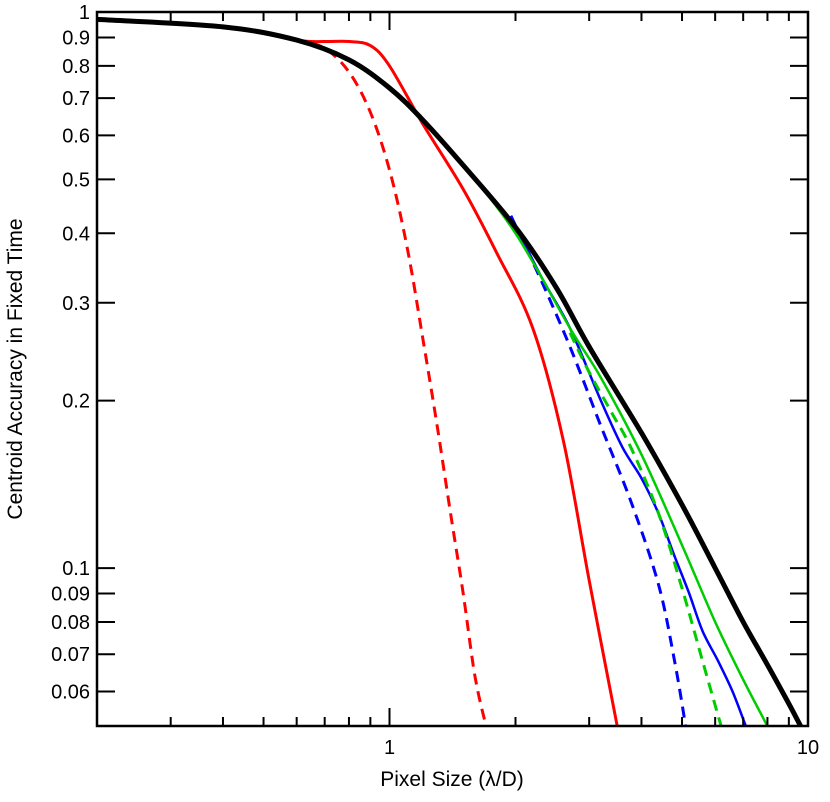  I want to click on y-tick-label: 0.5, so click(76, 180).